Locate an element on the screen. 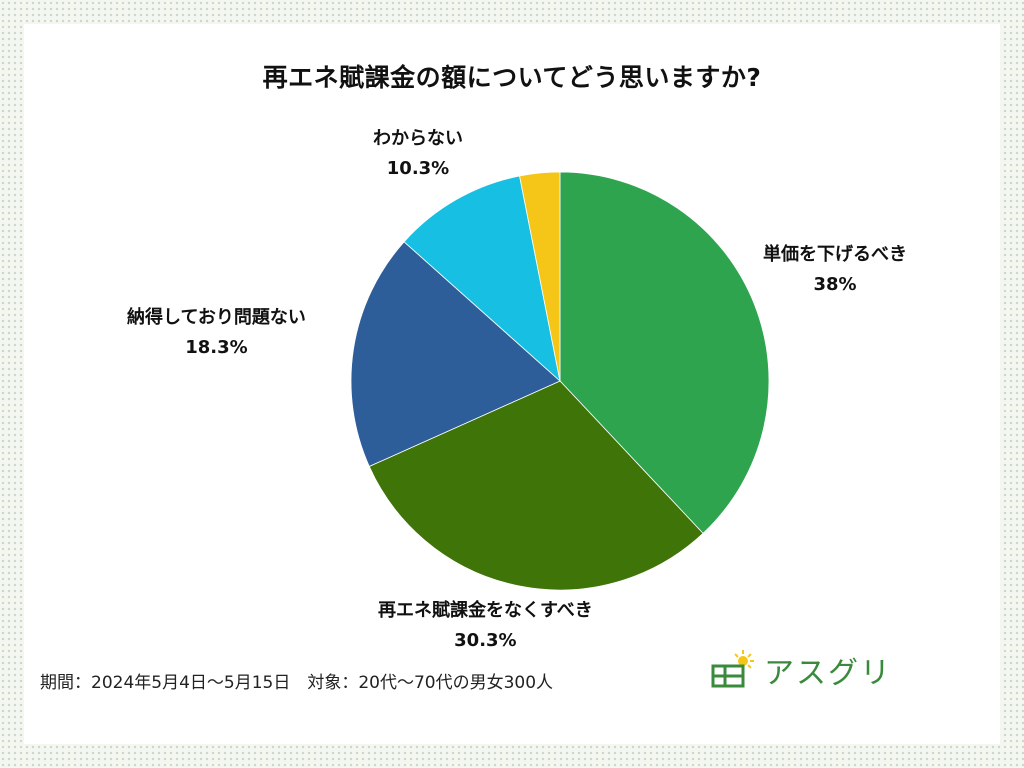  slice-label-lower-price-name: 単価を下げるべき is located at coordinates (835, 254).